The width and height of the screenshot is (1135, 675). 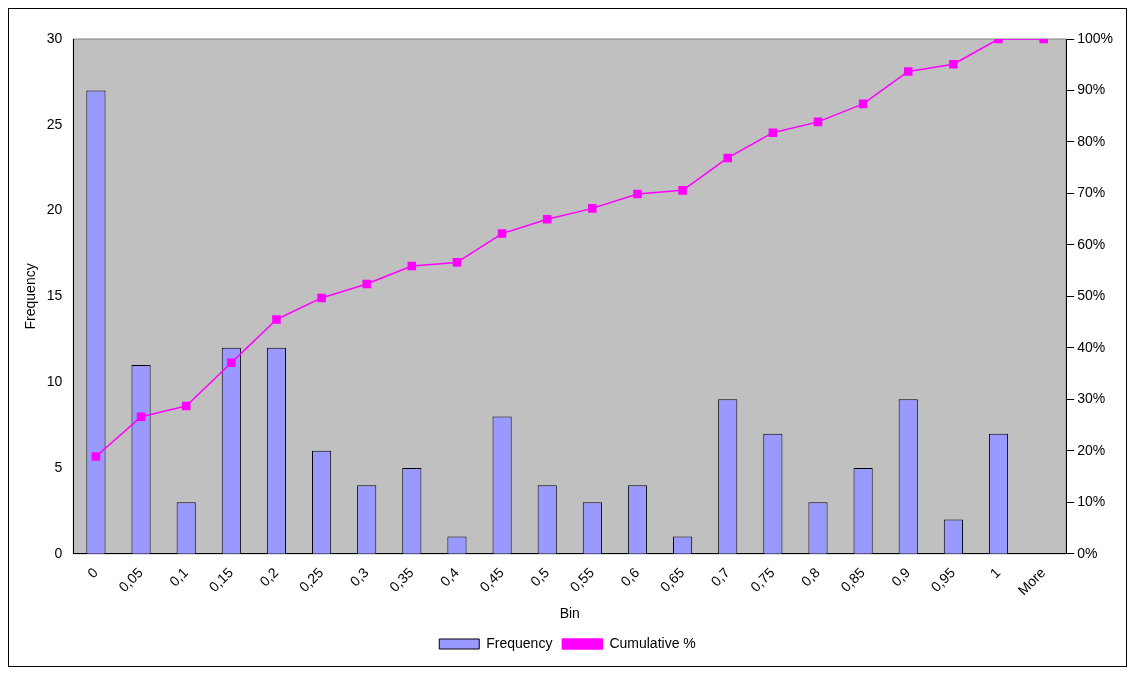 I want to click on y-tick-label: 25, so click(x=54, y=123).